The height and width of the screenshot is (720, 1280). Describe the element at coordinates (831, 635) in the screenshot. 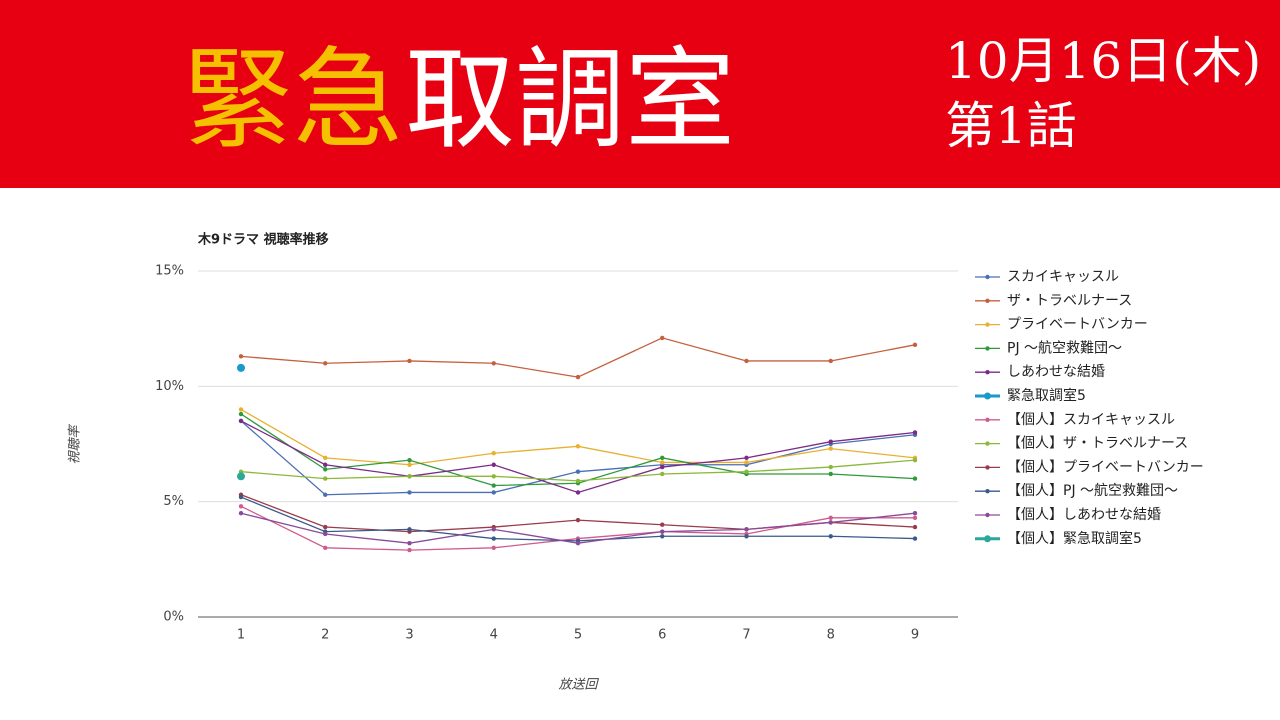

I see `x-tick-label: 8` at that location.